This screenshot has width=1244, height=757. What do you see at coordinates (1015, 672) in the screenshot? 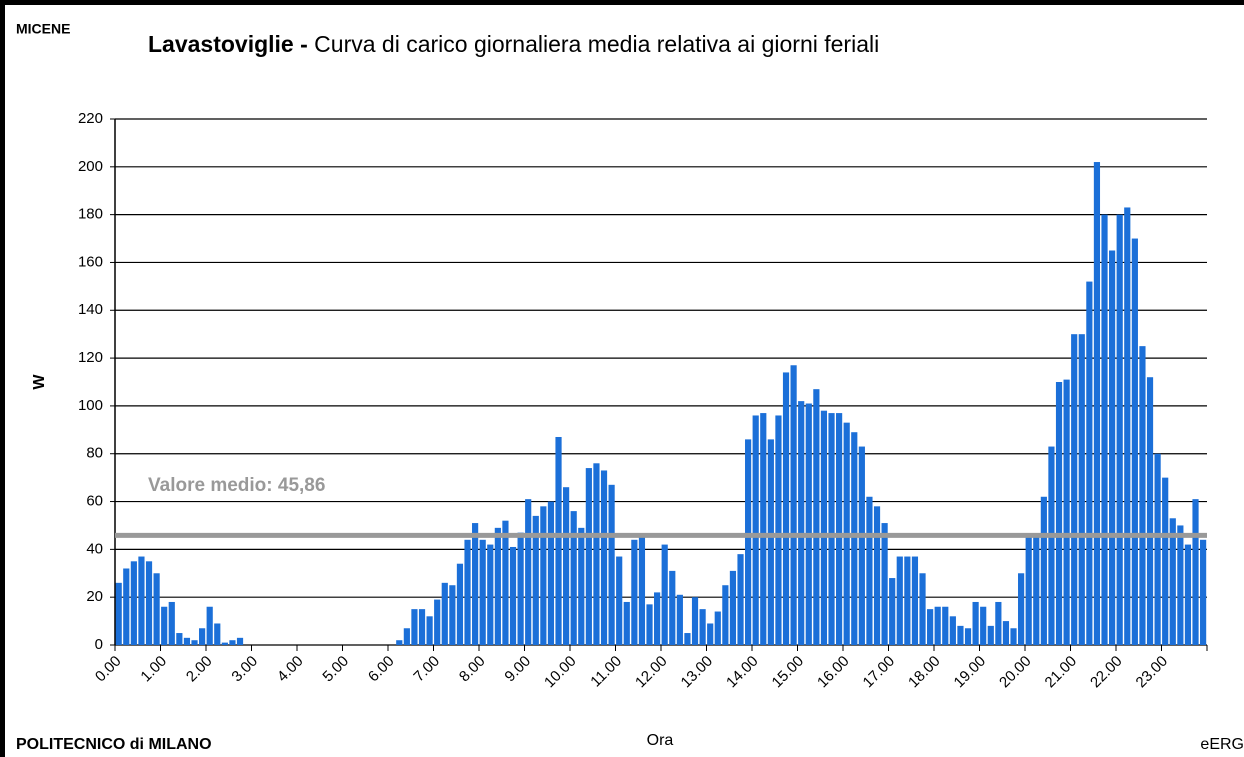
I see `x-tick-label: 20.00` at bounding box center [1015, 672].